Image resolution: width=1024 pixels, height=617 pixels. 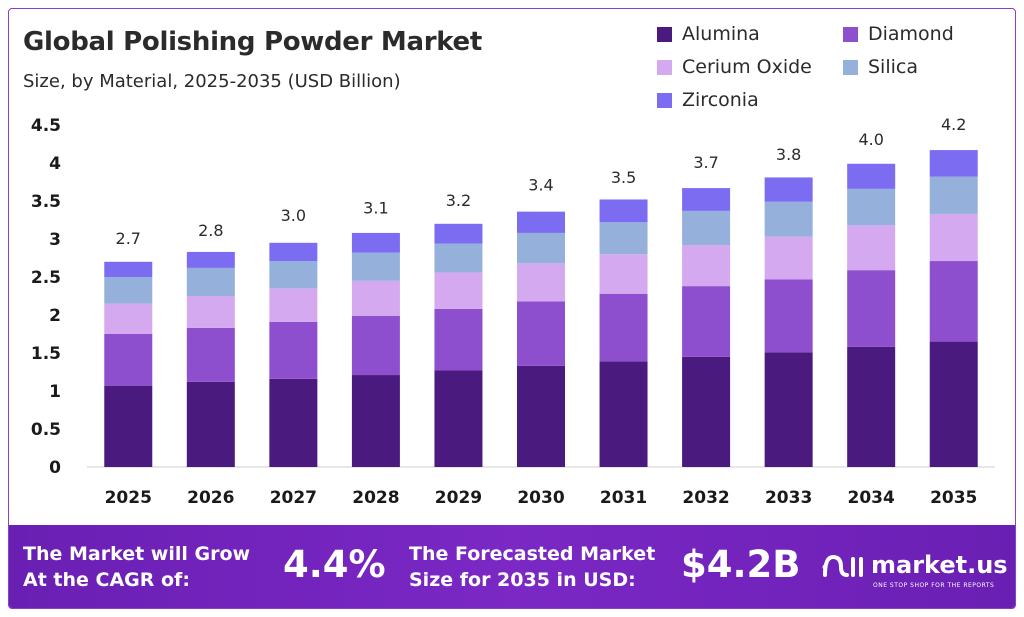 I want to click on y-tick-label: 1, so click(x=55, y=392).